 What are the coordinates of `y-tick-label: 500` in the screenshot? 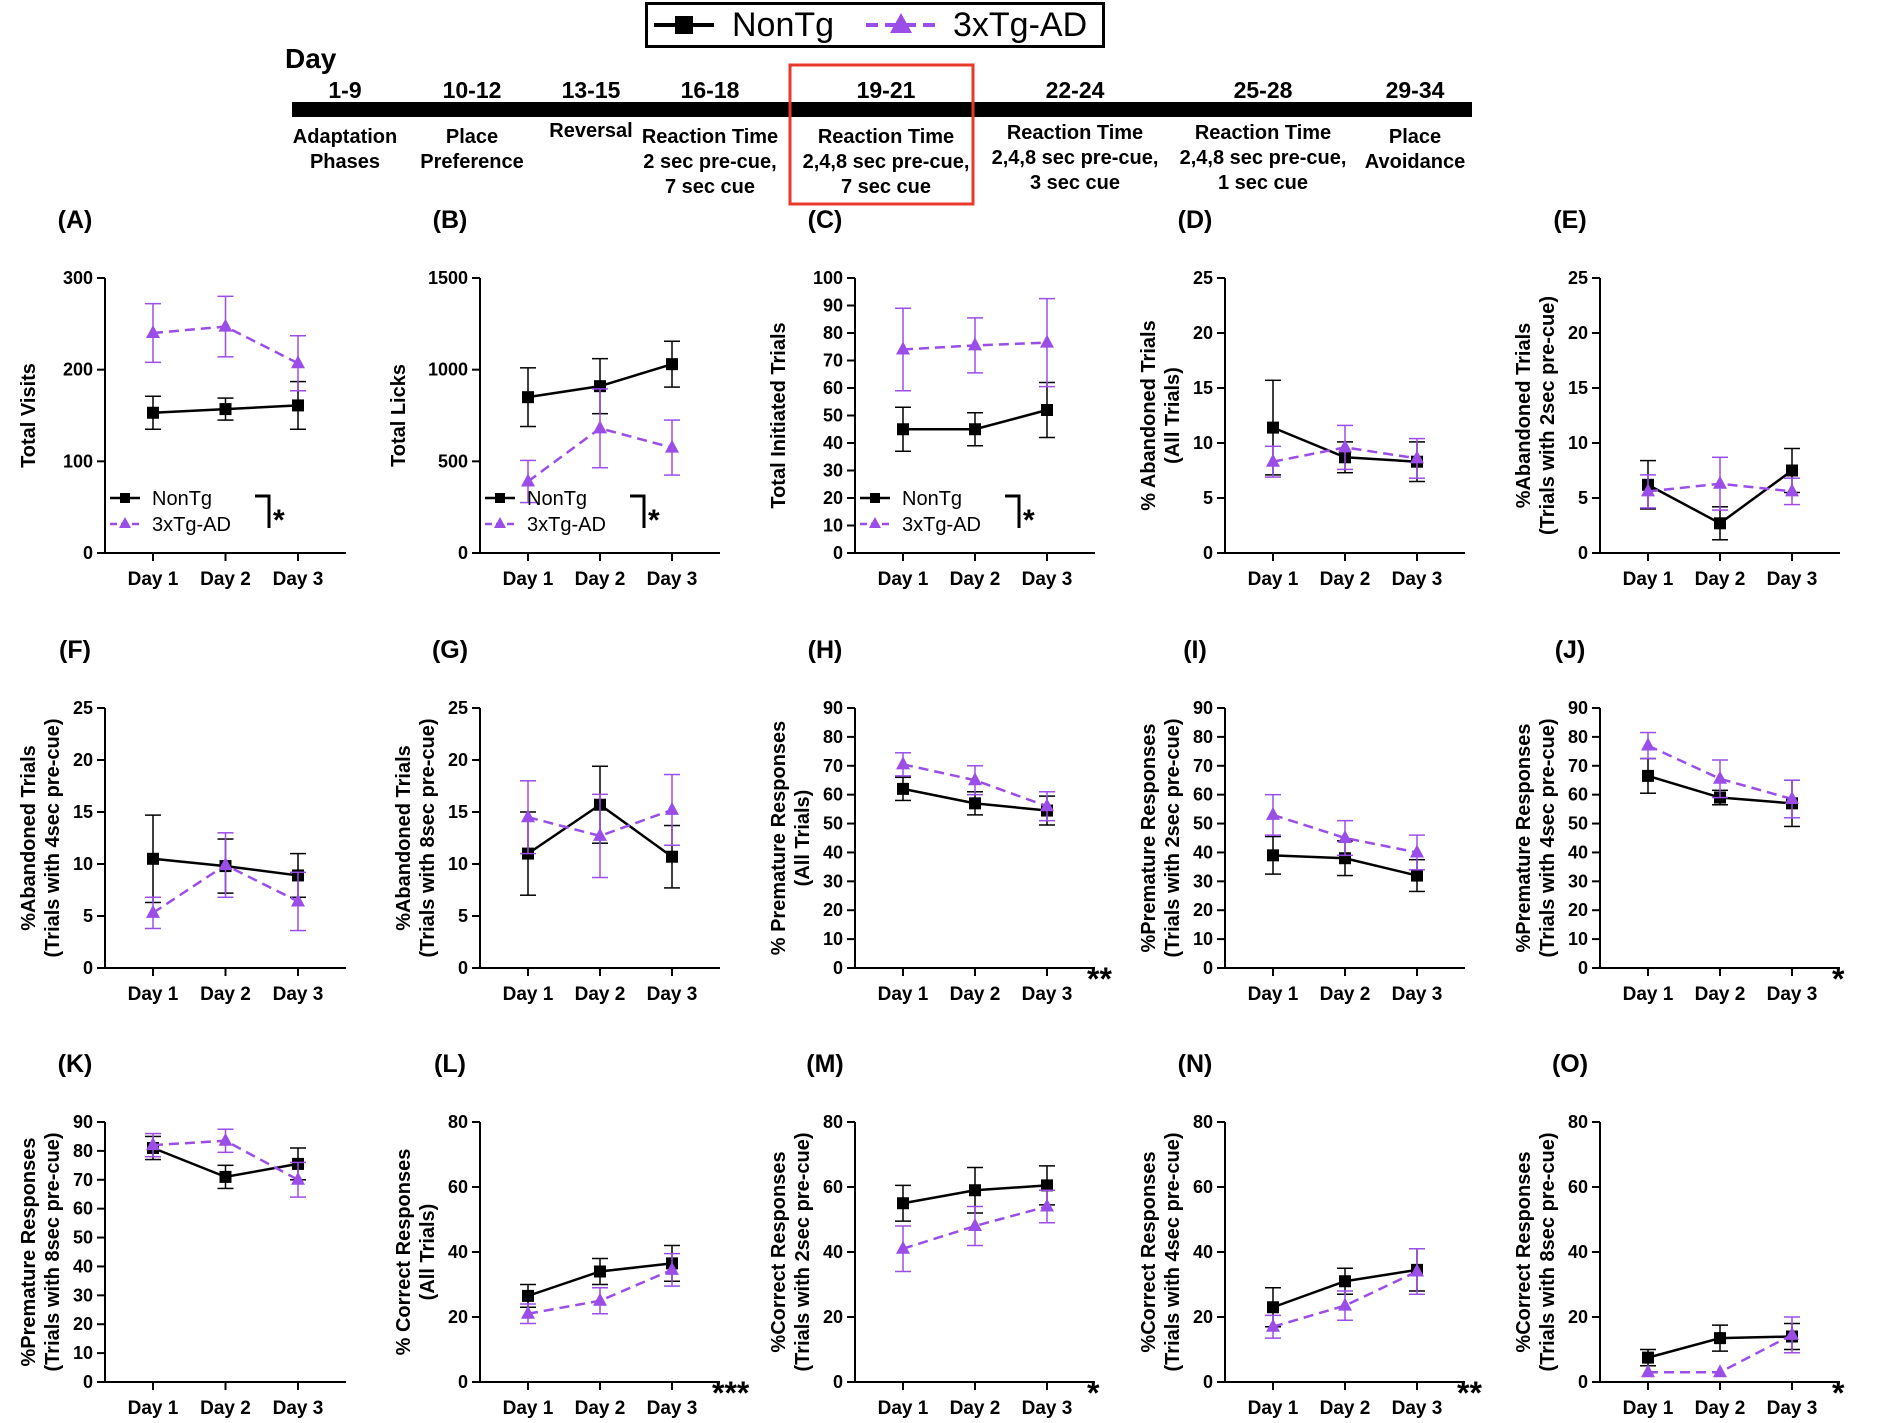 It's located at (453, 461).